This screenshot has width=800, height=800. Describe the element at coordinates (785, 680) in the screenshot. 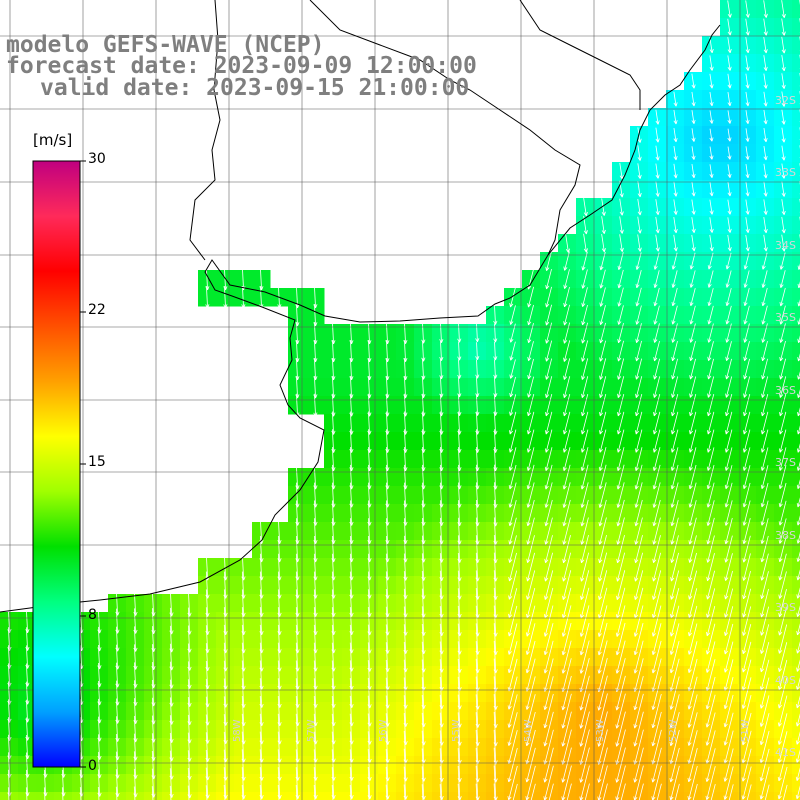

I see `lat-label-40s: 40S` at that location.